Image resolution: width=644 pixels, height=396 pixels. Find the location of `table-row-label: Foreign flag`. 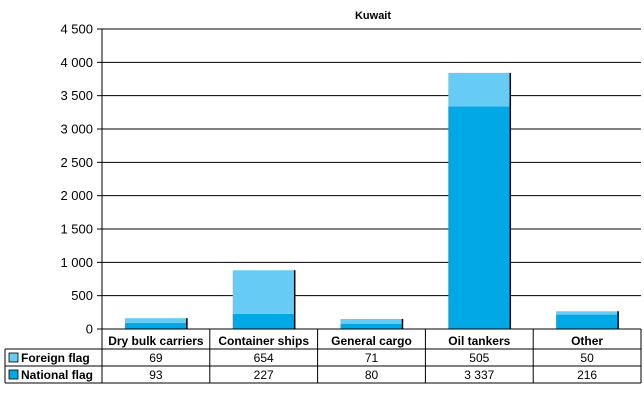

table-row-label: Foreign flag is located at coordinates (55, 358).